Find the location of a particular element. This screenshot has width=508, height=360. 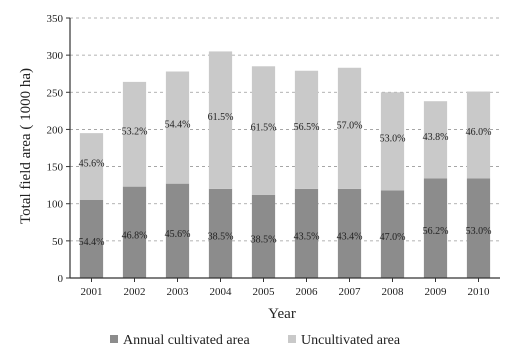

y-tick-label: 200 is located at coordinates (55, 130).